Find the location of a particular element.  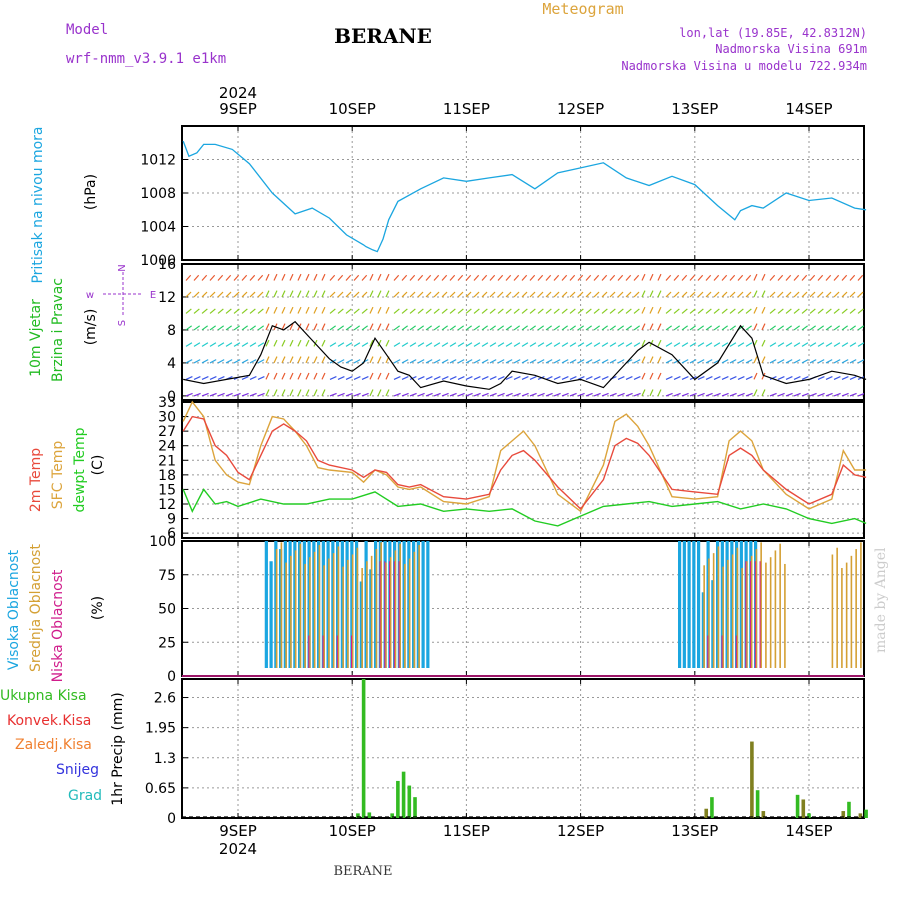

pressure-bottom-label: 1000 is located at coordinates (158, 261).